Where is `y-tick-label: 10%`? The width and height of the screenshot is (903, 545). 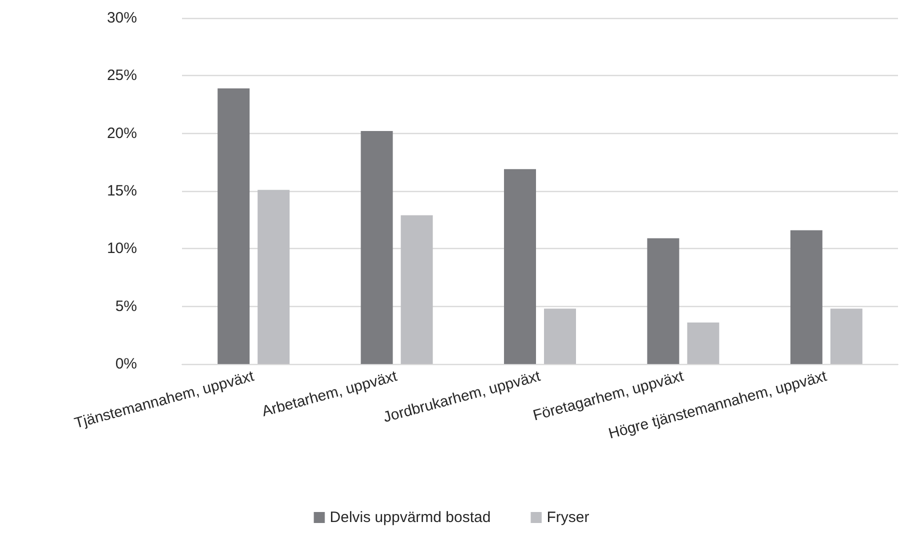
y-tick-label: 10% is located at coordinates (121, 249).